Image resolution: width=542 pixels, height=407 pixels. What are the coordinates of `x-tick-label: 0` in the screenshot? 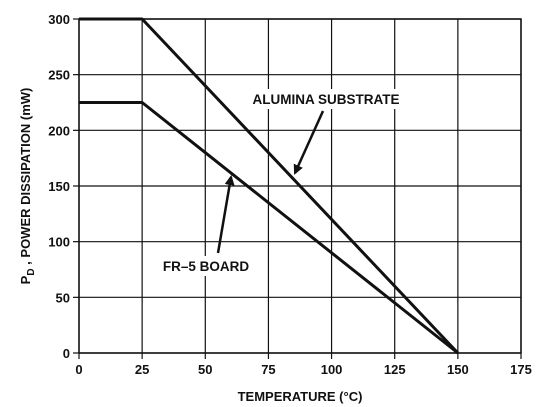 It's located at (78, 369).